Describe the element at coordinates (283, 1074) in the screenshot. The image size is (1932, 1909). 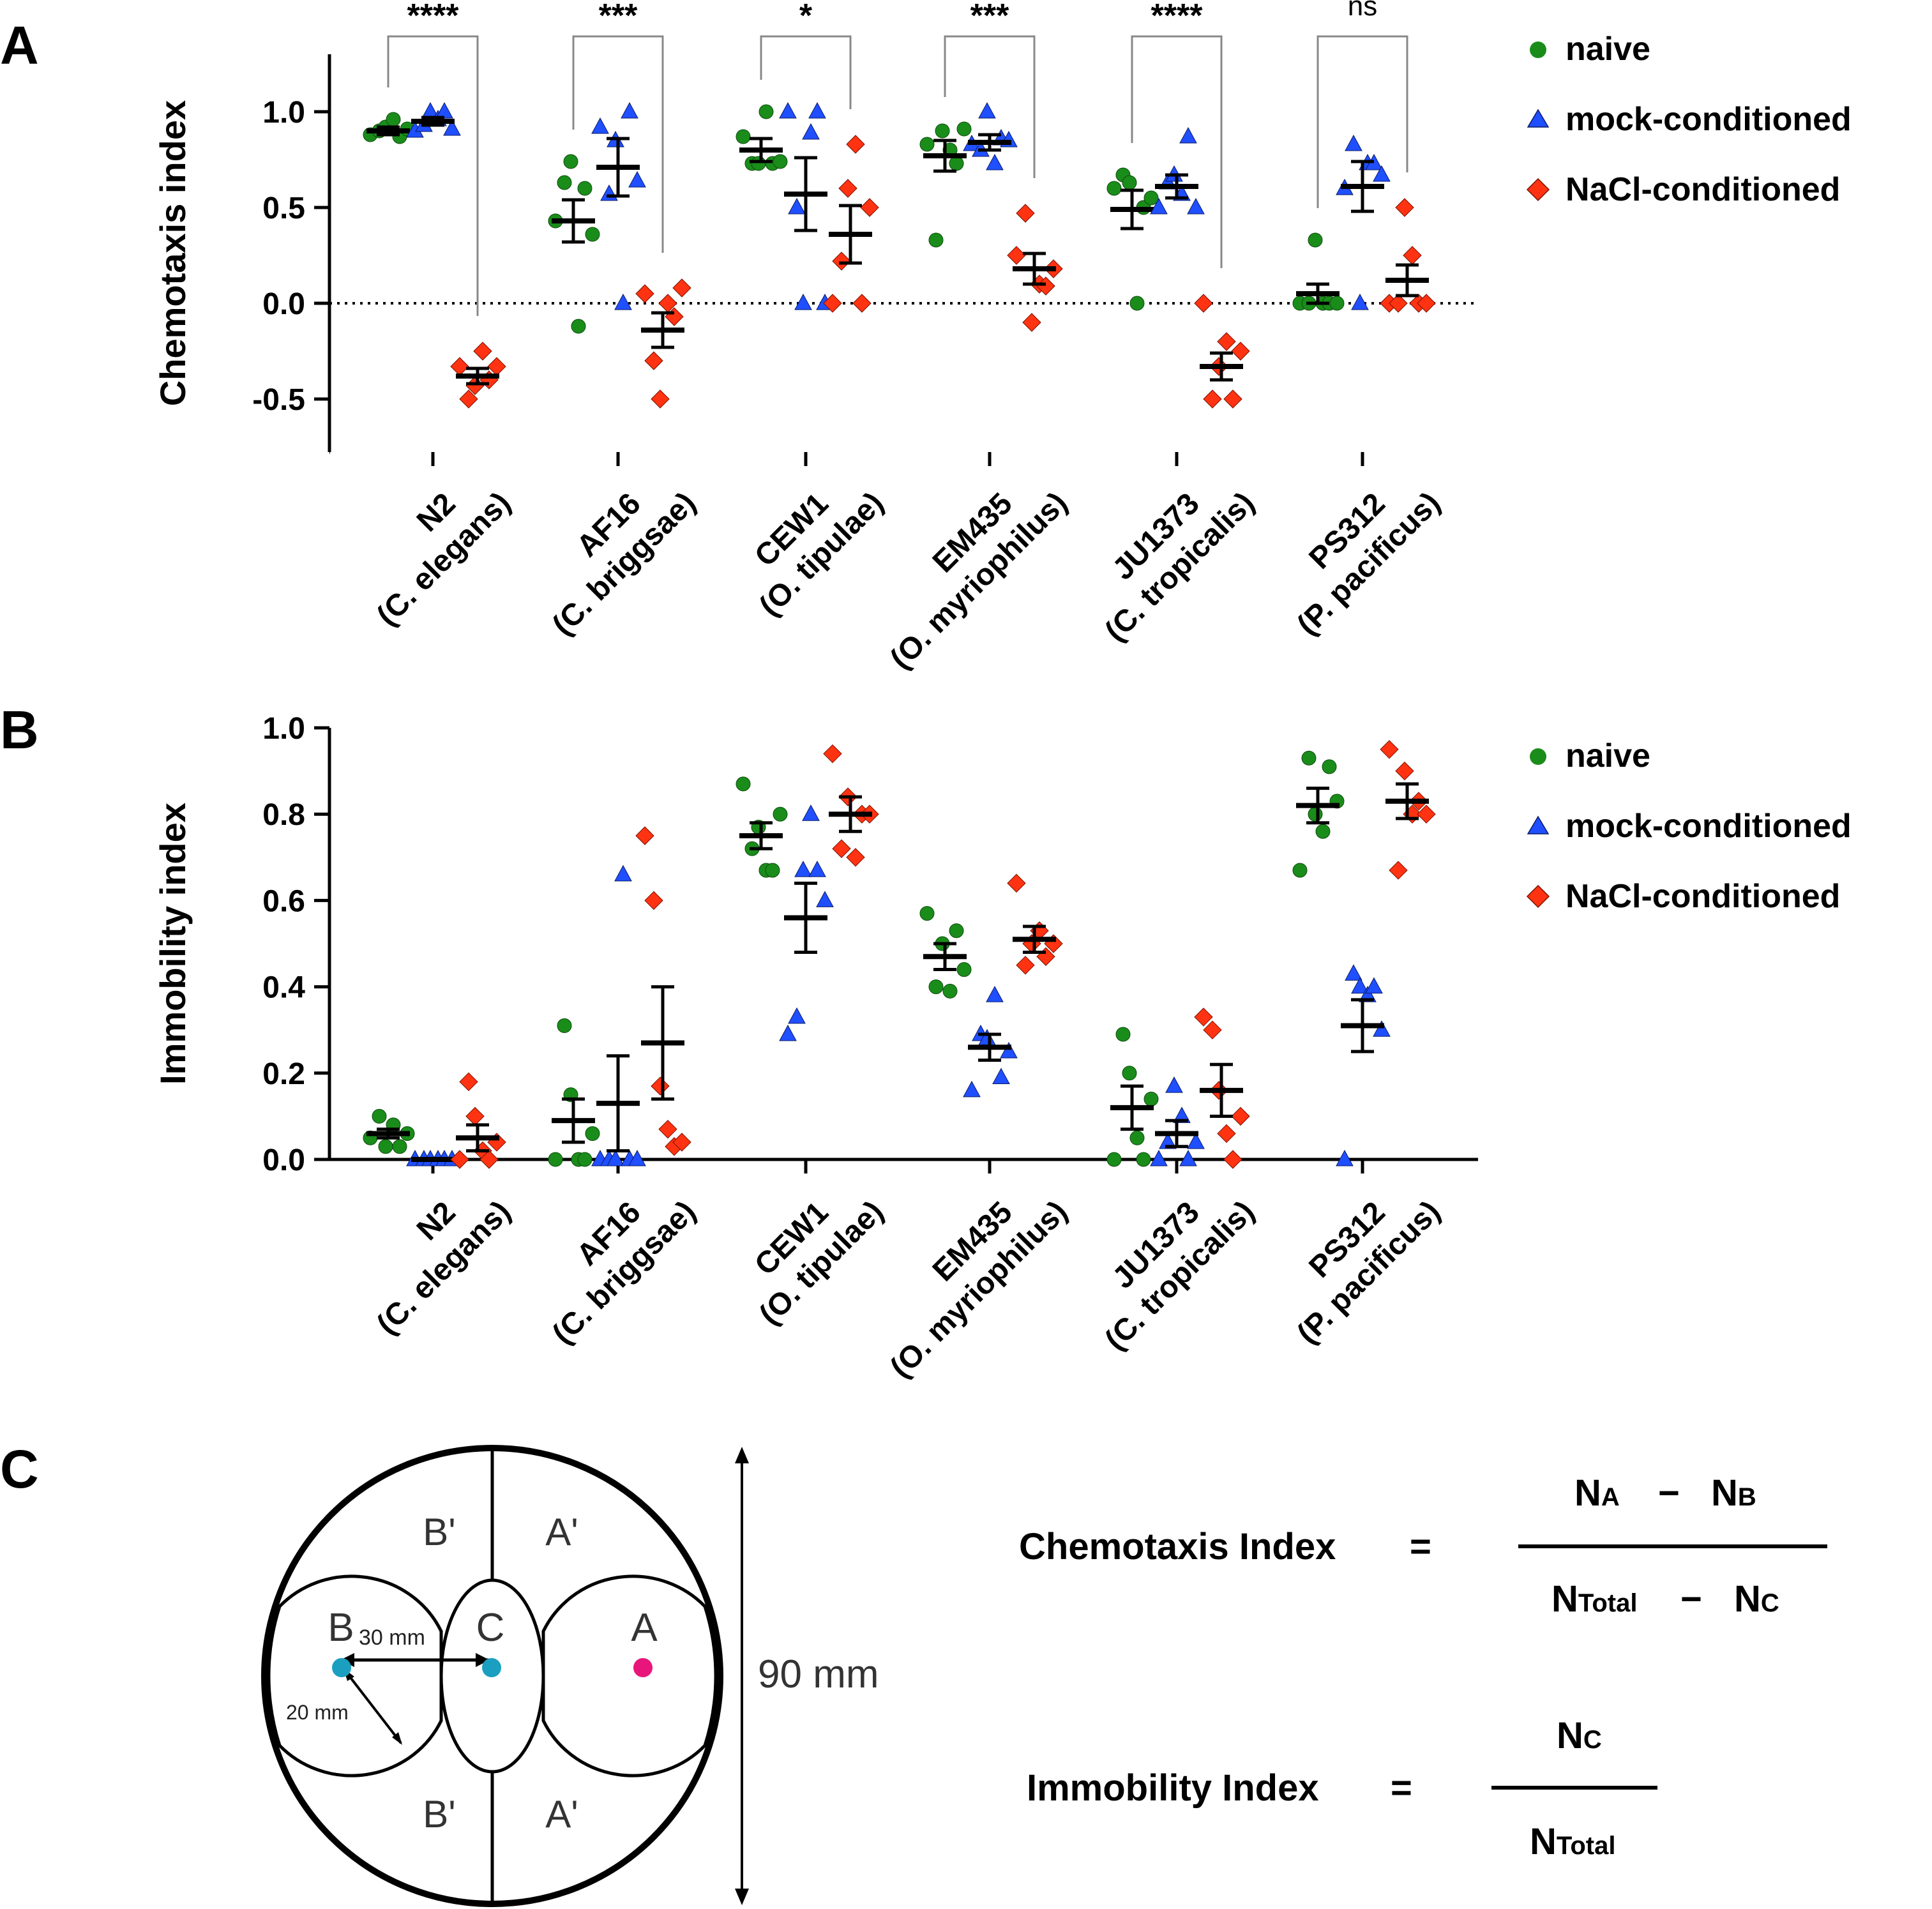
I see `y-tick-label: 0.2` at that location.